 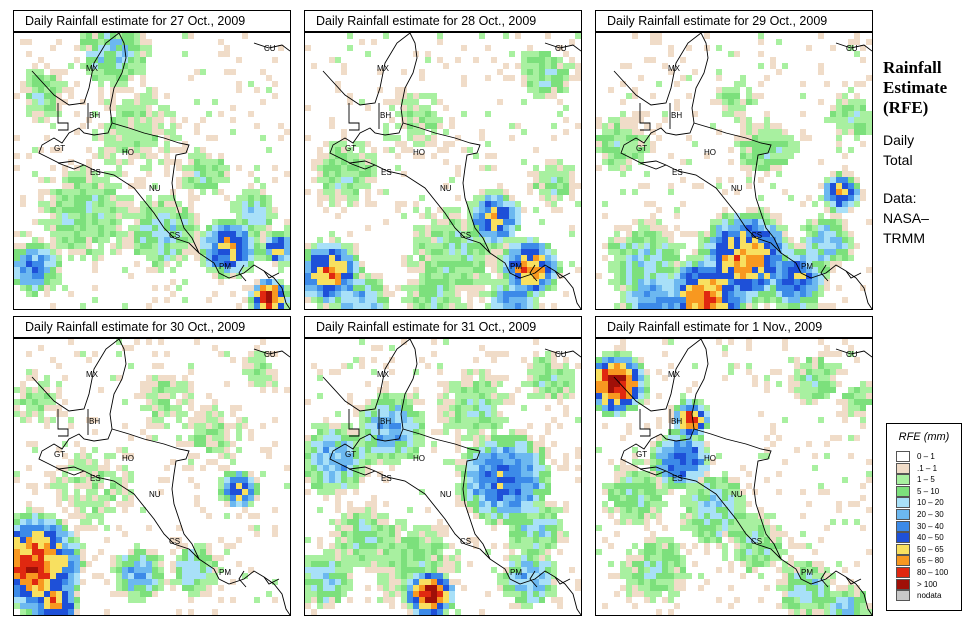 What do you see at coordinates (174, 235) in the screenshot?
I see `country-label-cs: CS` at bounding box center [174, 235].